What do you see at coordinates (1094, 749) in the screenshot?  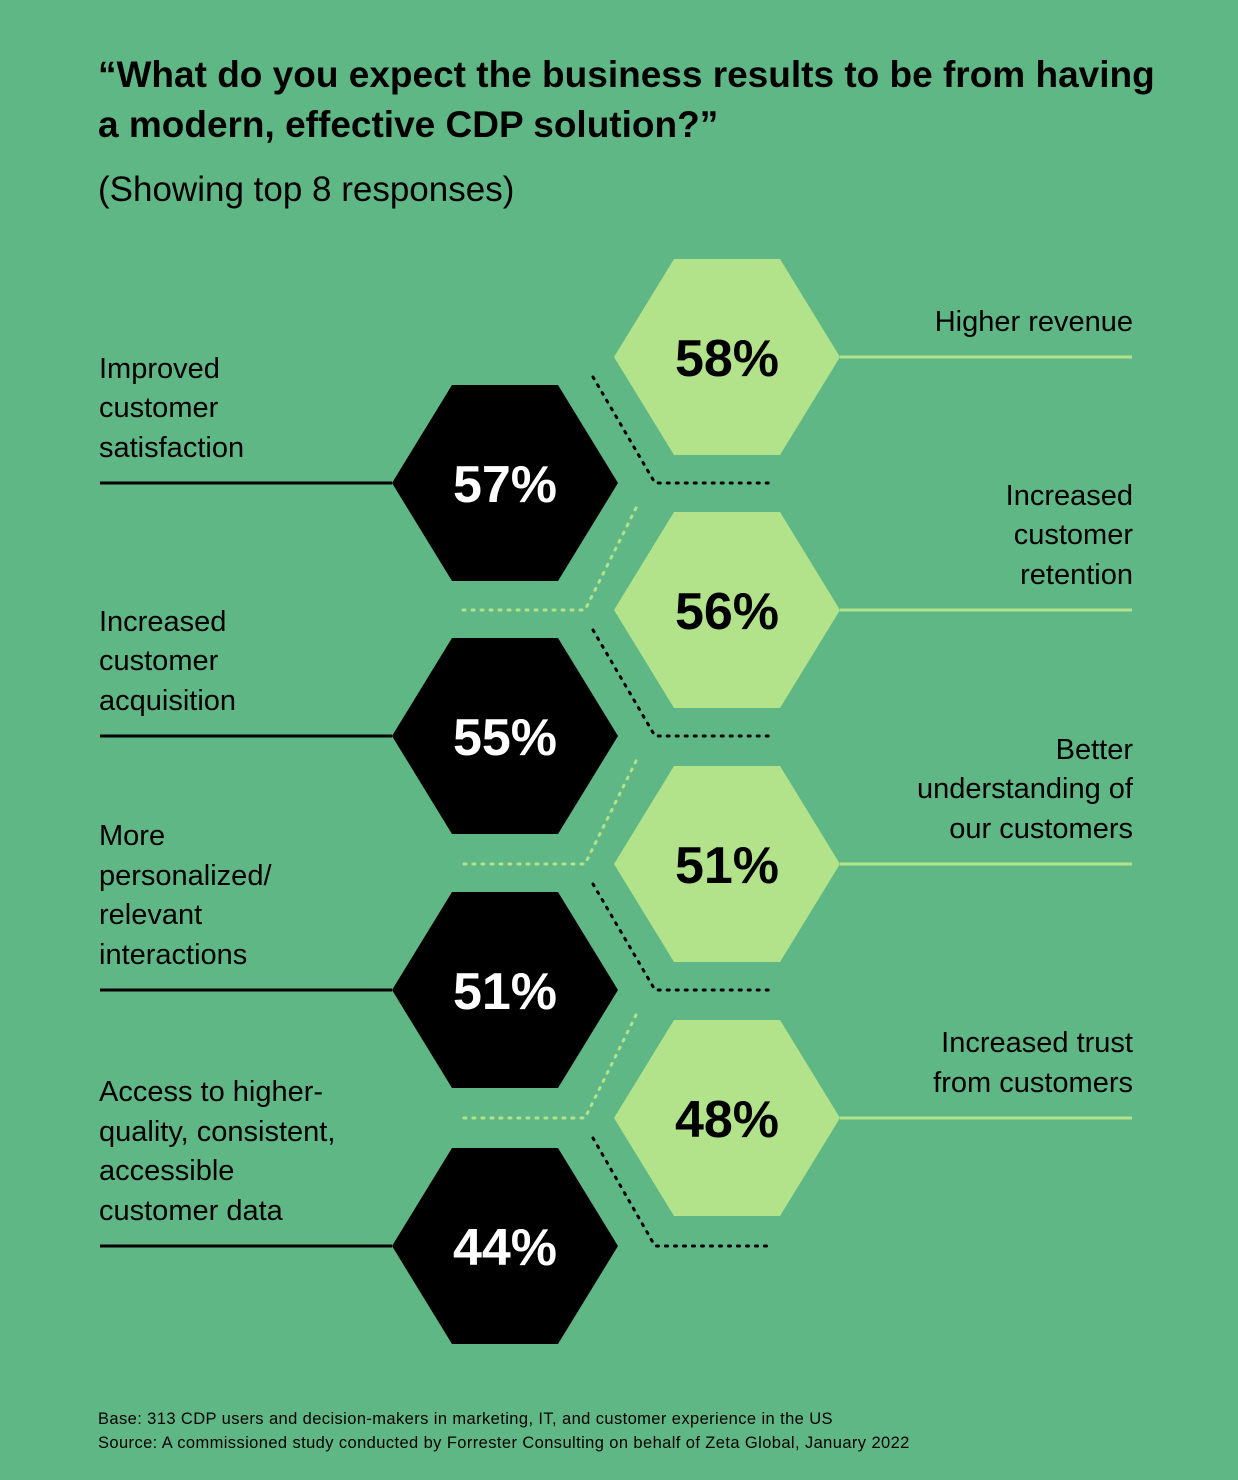 I see `response-label-line: Better` at bounding box center [1094, 749].